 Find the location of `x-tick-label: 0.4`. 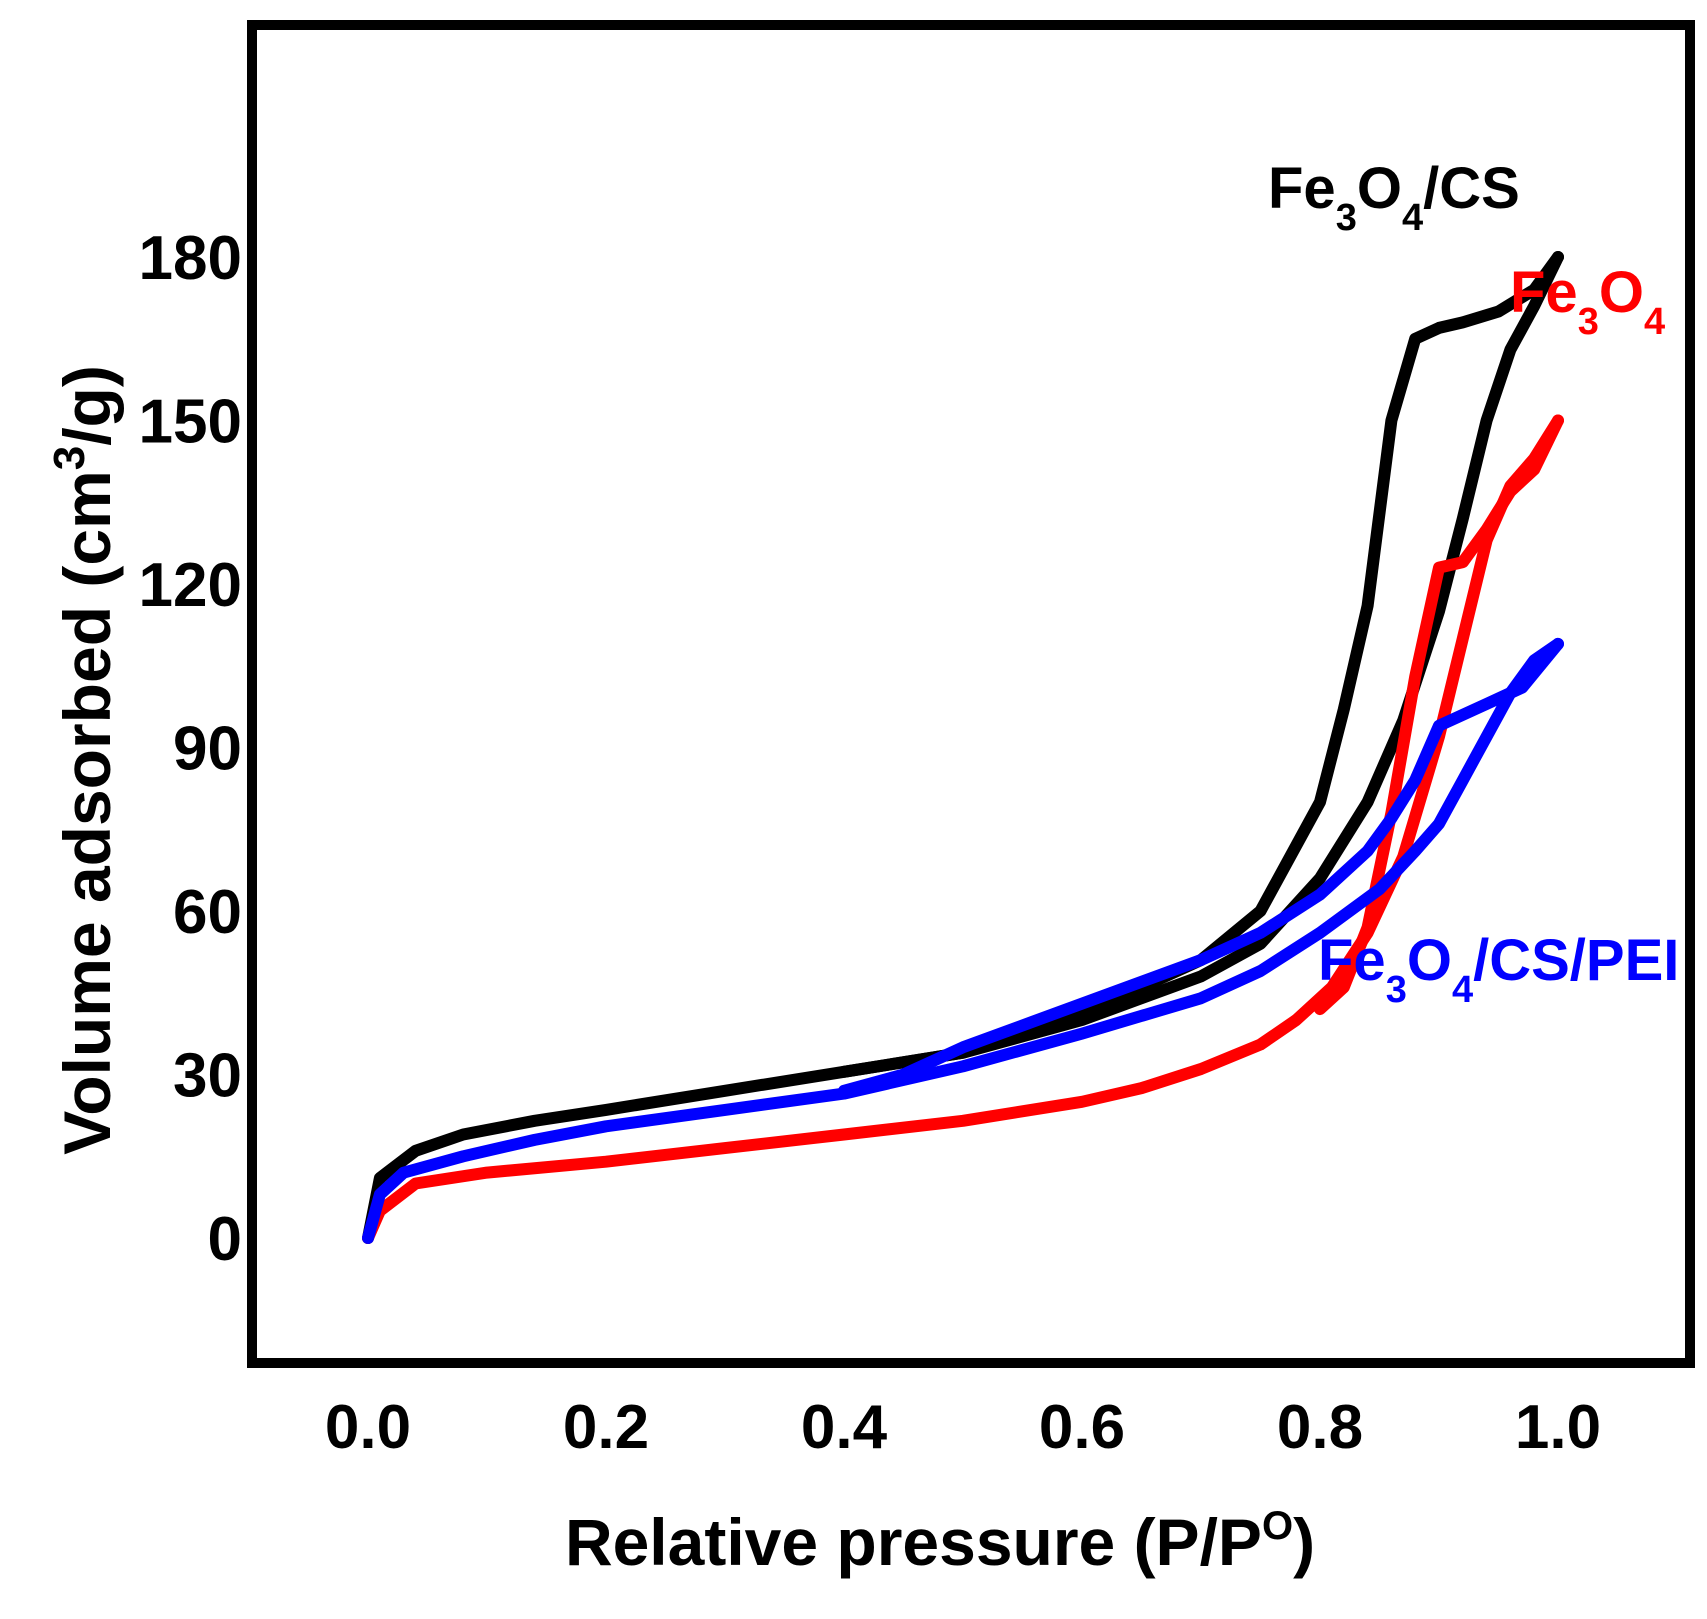

x-tick-label: 0.4 is located at coordinates (844, 1427).